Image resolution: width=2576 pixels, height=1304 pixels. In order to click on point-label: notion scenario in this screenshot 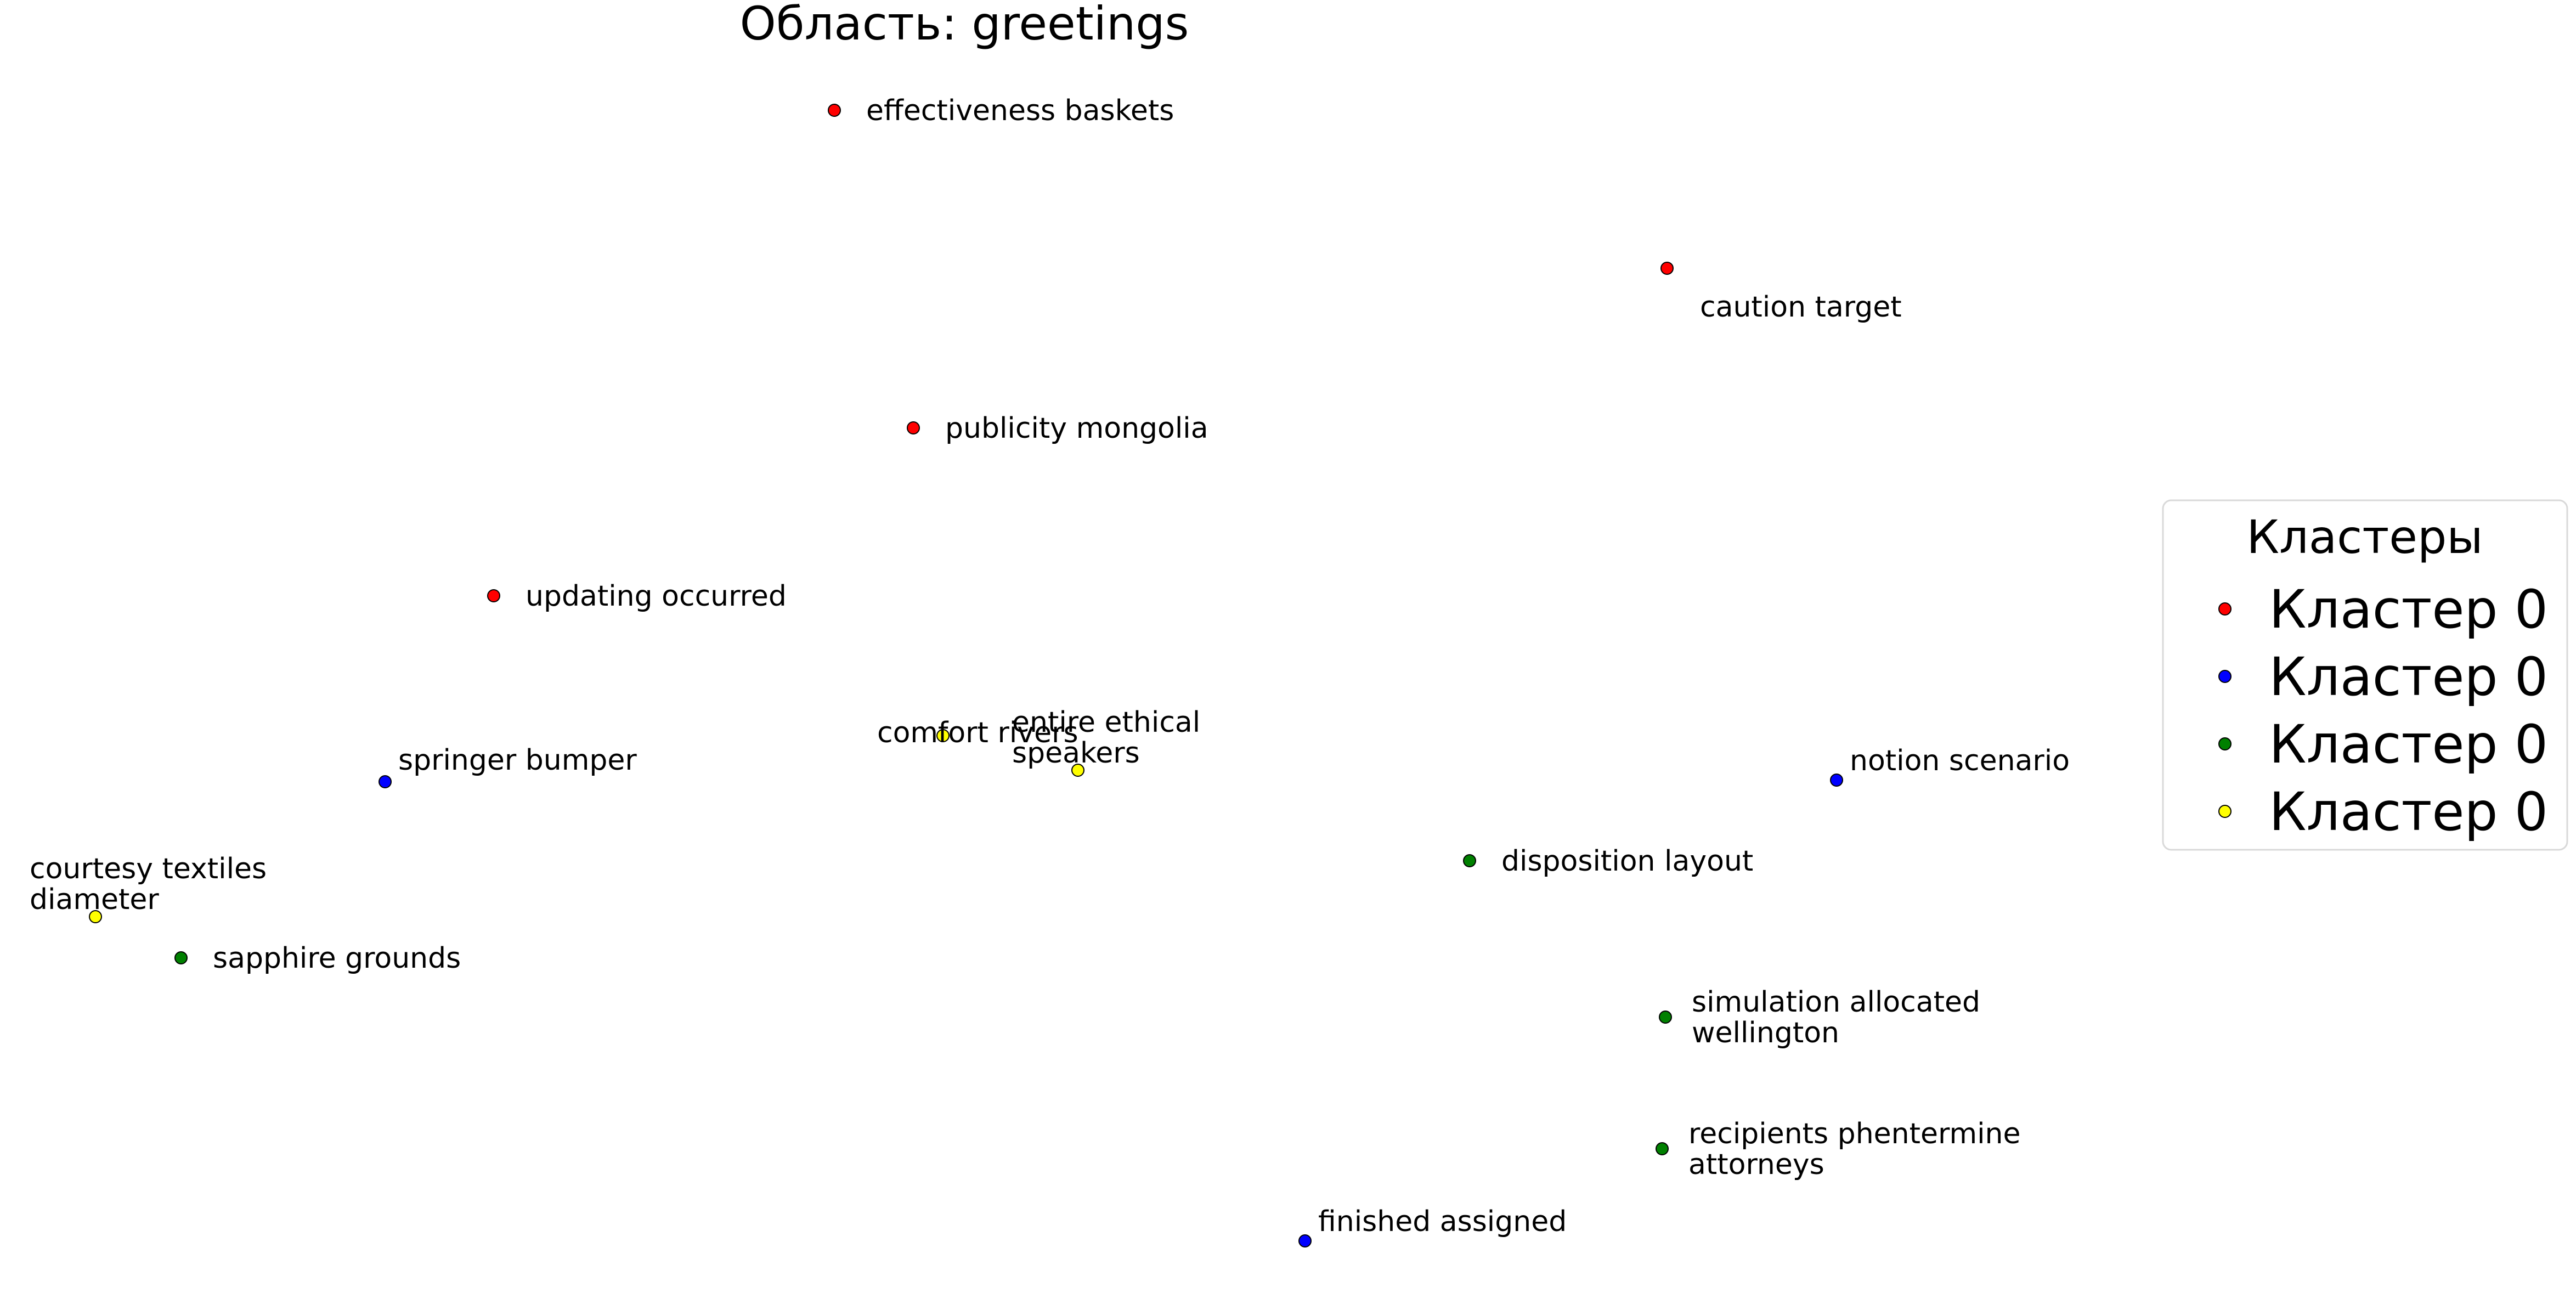, I will do `click(1960, 760)`.